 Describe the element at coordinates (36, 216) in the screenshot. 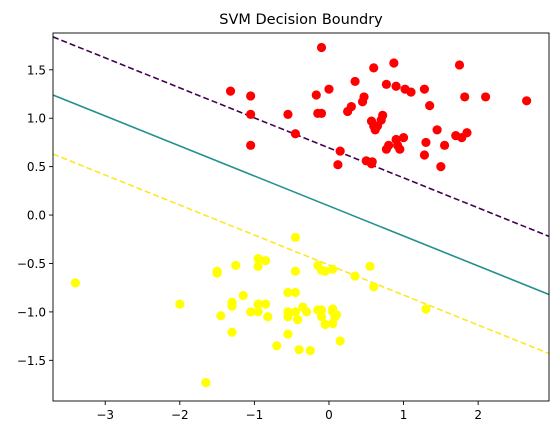

I see `y-tick-label: 0.0` at that location.